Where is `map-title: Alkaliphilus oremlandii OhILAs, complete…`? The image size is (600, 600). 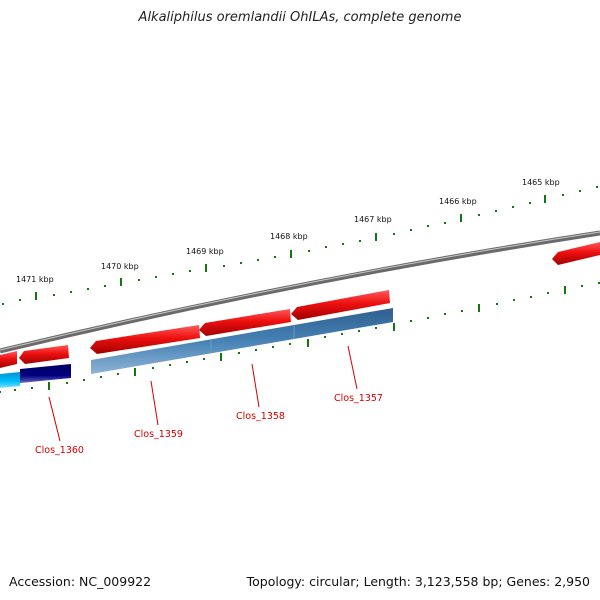 map-title: Alkaliphilus oremlandii OhILAs, complete… is located at coordinates (300, 17).